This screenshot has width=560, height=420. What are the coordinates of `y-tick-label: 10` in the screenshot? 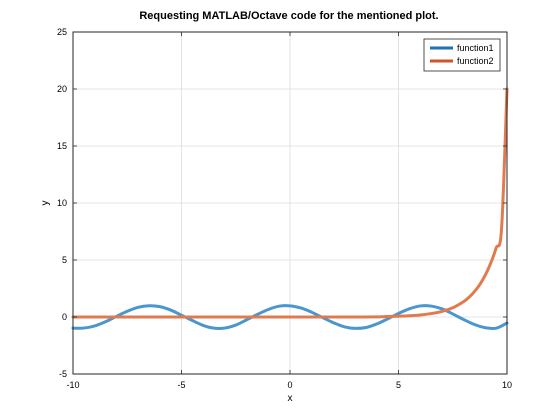 It's located at (62, 203).